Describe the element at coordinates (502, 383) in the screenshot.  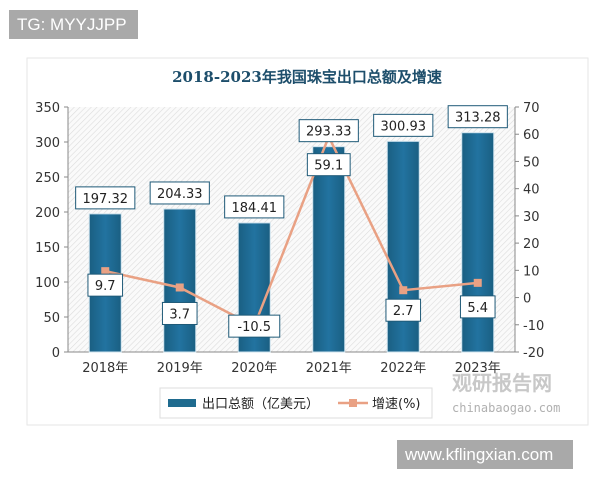
I see `logo-cn: 观研报告网` at that location.